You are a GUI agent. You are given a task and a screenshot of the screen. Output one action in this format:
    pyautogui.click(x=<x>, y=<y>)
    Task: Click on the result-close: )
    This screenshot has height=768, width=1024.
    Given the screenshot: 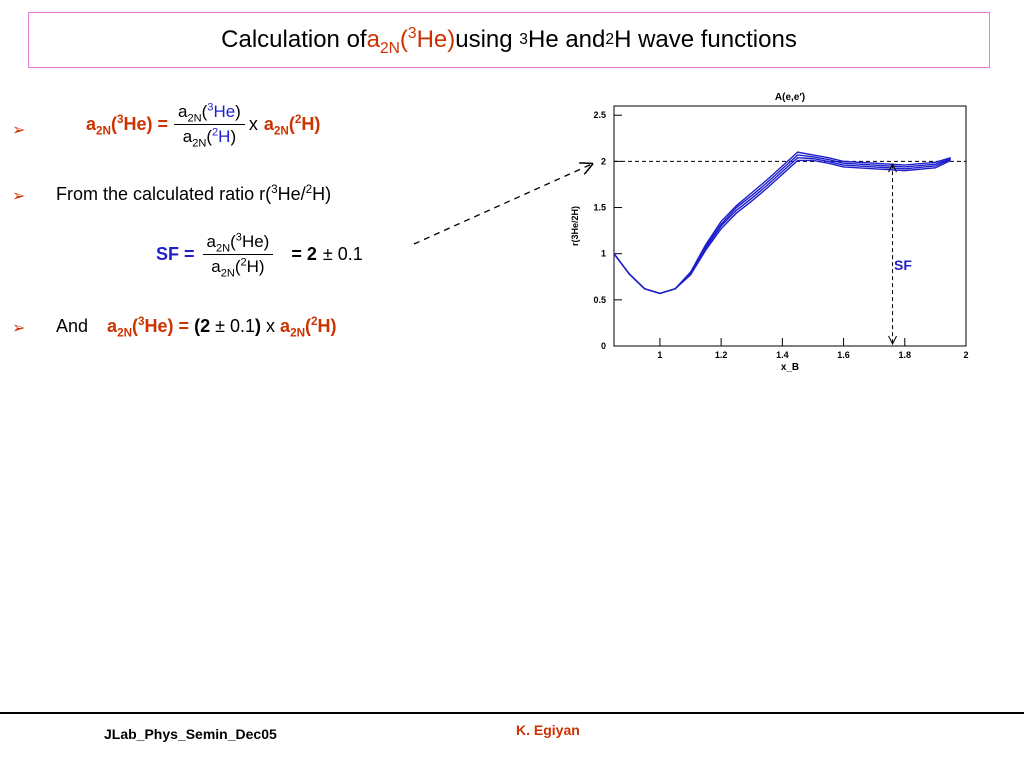 What is the action you would take?
    pyautogui.click(x=258, y=326)
    